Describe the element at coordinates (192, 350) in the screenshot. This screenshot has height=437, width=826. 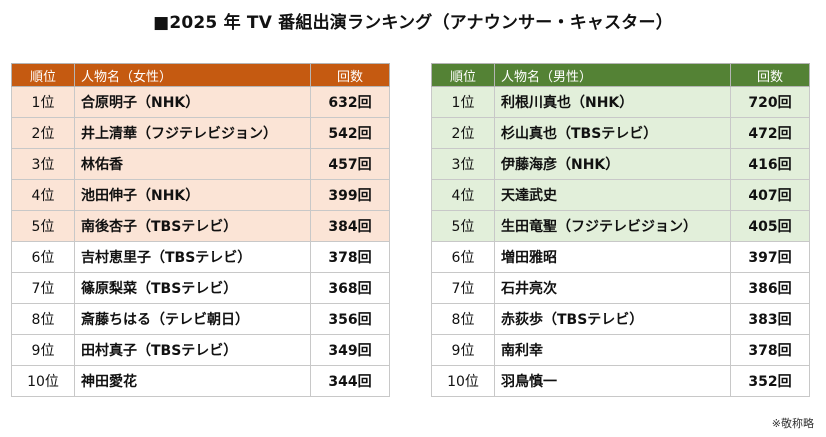
I see `name-cell: 田村真子（TBSテレビ）` at that location.